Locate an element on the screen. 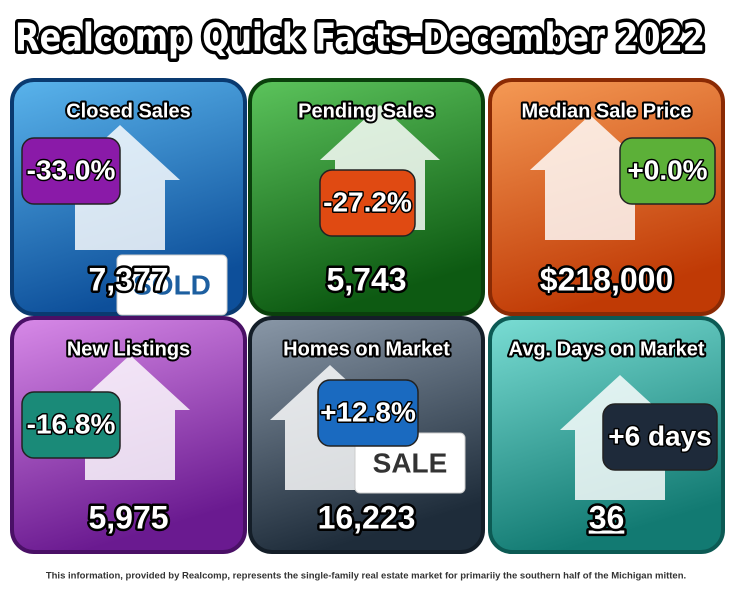 This screenshot has height=616, width=733. title: Realcomp Quick Facts-December 2022 is located at coordinates (360, 38).